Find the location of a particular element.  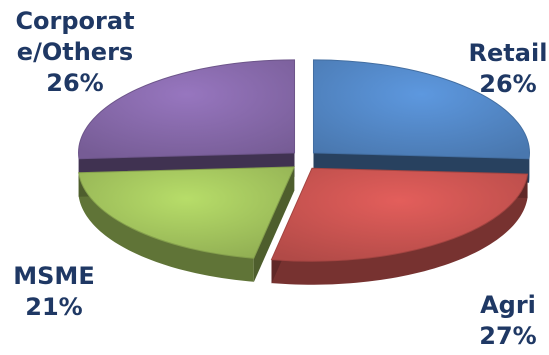

pie-slice-msme is located at coordinates (187, 224).